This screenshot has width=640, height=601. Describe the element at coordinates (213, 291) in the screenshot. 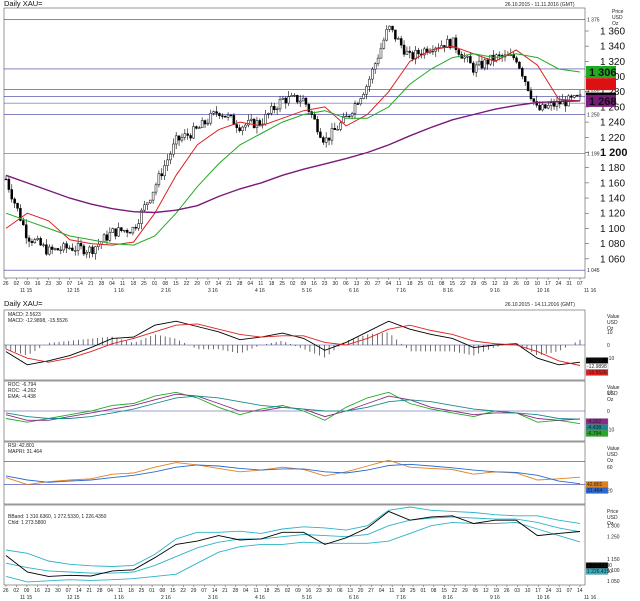

I see `x-month-label: 3 16` at that location.